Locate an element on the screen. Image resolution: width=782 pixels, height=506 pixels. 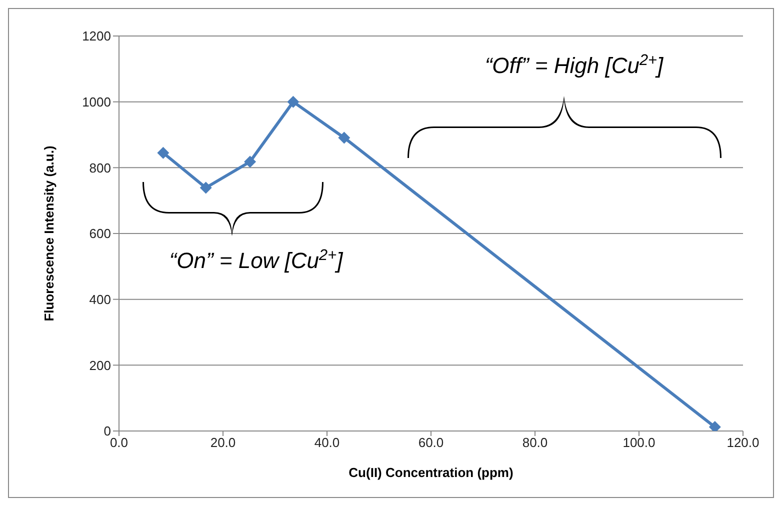
x-tick-label: 0.0 is located at coordinates (119, 442).